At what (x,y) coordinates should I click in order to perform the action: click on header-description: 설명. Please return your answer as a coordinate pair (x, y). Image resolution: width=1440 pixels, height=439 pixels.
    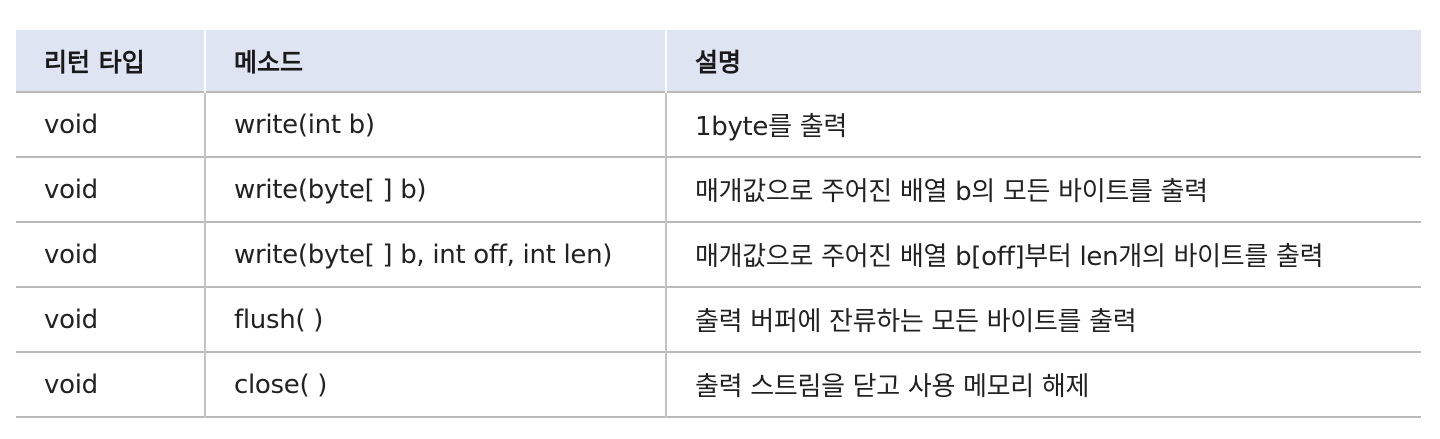
    Looking at the image, I should click on (1043, 61).